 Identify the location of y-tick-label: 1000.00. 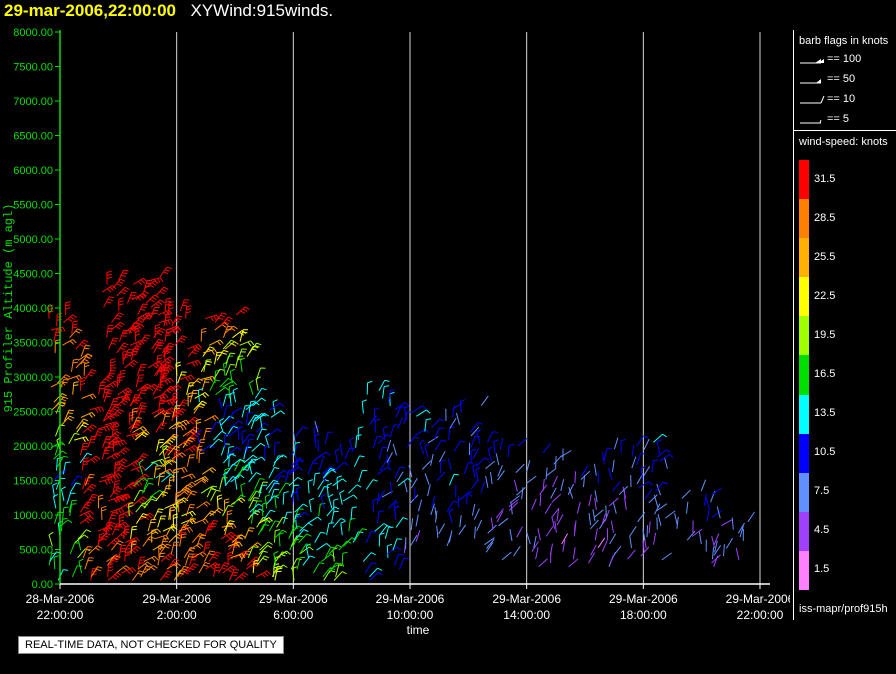
(33, 516).